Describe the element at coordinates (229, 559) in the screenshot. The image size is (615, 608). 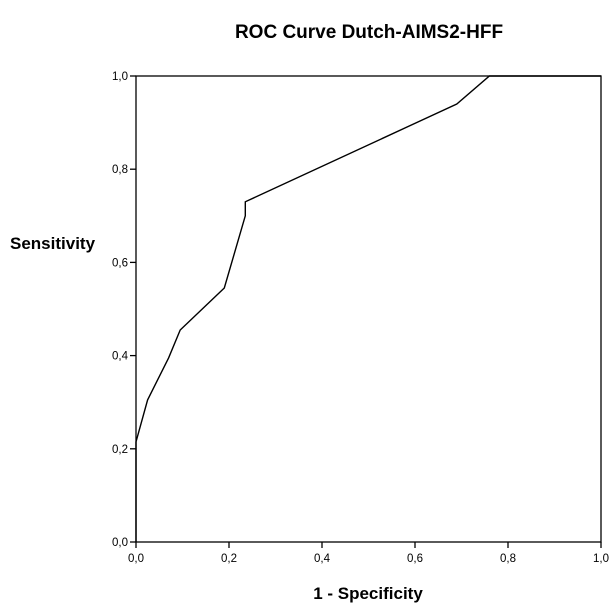
I see `x-tick-label: 0,2` at that location.